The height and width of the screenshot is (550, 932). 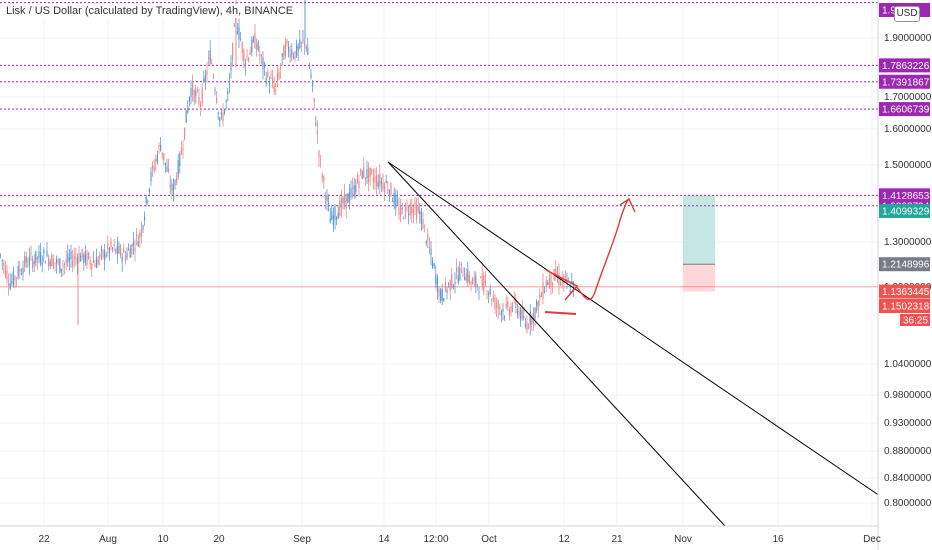 What do you see at coordinates (219, 539) in the screenshot?
I see `x-tick-label: 20` at bounding box center [219, 539].